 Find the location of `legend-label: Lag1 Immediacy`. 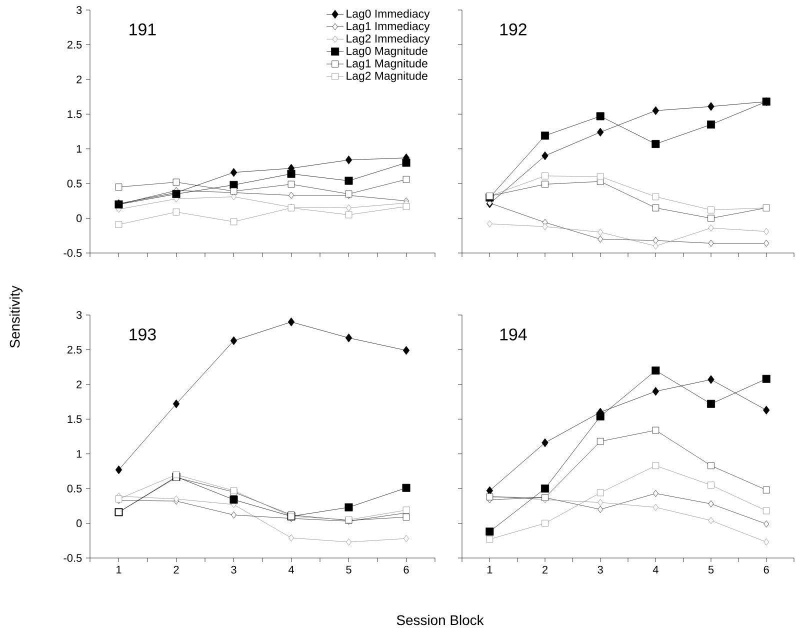

legend-label: Lag1 Immediacy is located at coordinates (388, 27).